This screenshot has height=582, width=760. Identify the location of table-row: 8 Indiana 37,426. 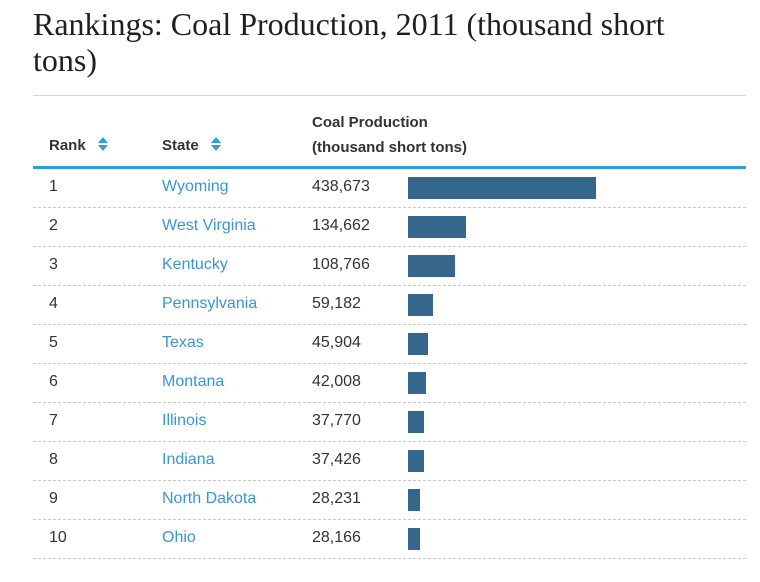
(389, 461).